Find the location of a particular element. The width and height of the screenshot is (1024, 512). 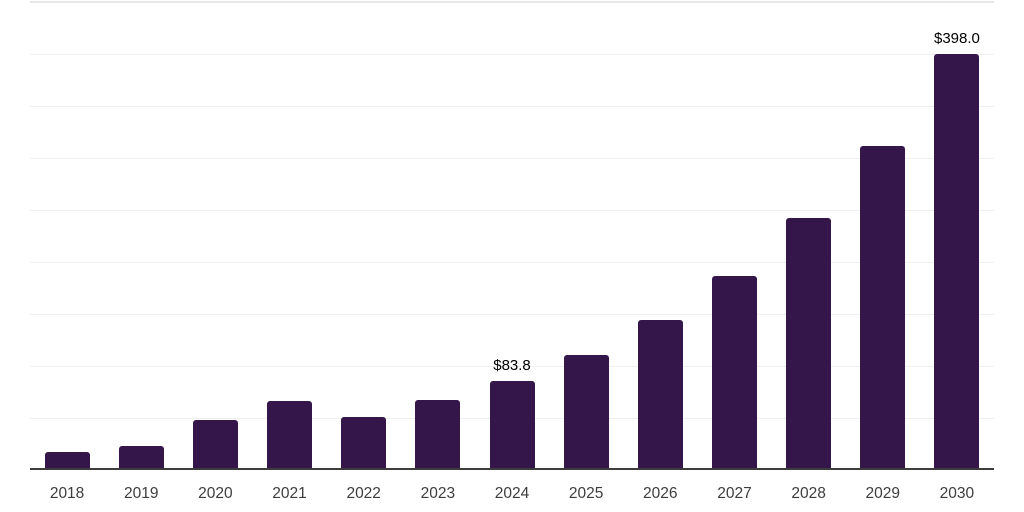

bar-2023 is located at coordinates (438, 434).